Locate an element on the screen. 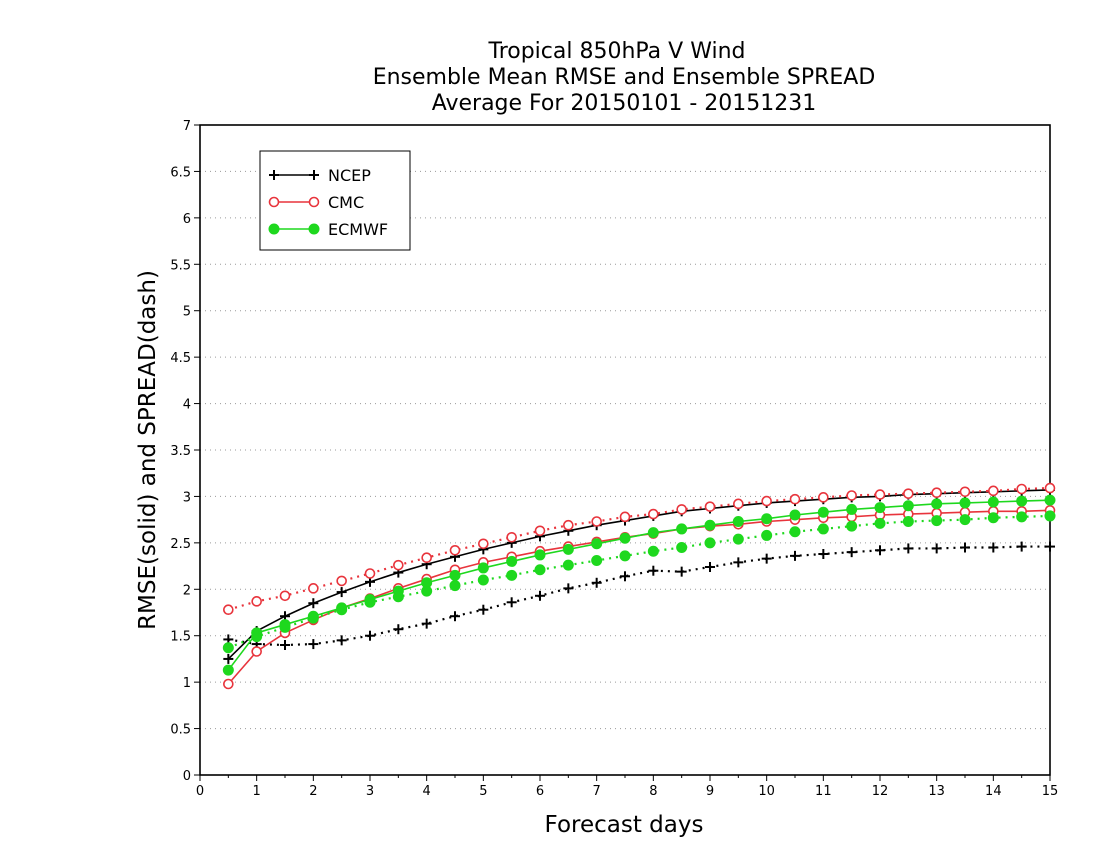 The width and height of the screenshot is (1100, 850). series-ncep-spread is located at coordinates (639, 595).